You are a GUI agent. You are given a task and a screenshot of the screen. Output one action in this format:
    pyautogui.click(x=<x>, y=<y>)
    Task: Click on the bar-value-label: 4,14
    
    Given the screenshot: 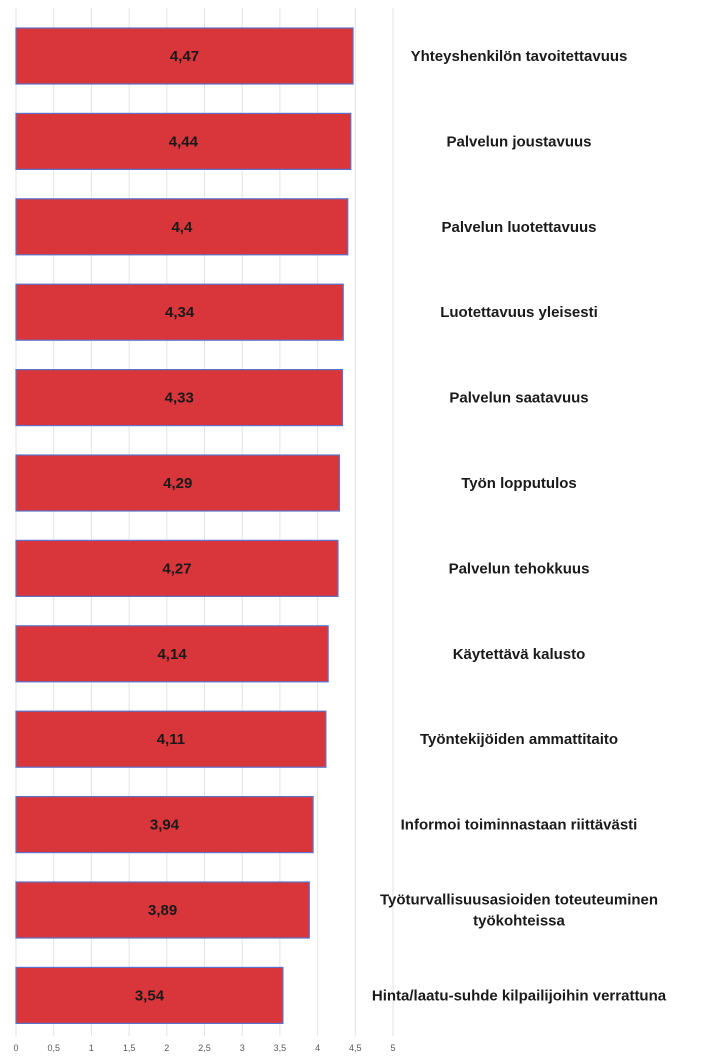 What is the action you would take?
    pyautogui.click(x=172, y=654)
    